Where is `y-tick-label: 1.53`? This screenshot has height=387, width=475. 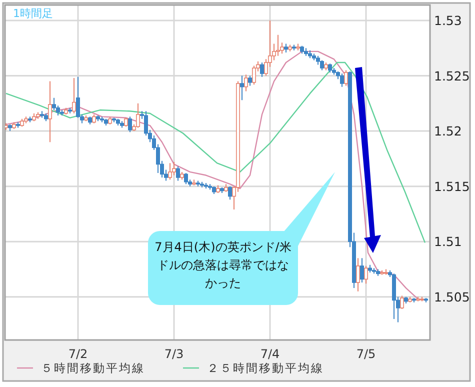 y-tick-label: 1.53 is located at coordinates (448, 20).